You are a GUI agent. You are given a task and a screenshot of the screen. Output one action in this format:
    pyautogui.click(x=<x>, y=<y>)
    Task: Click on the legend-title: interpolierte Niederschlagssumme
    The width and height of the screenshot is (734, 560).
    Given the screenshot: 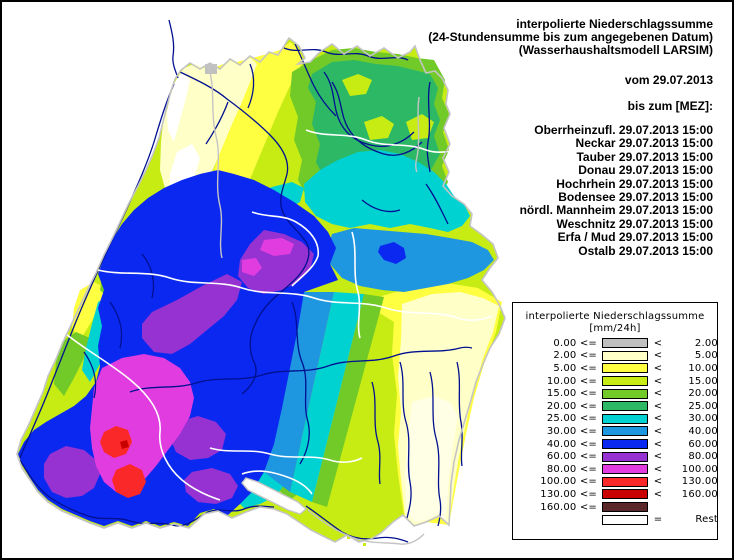 What is the action you would take?
    pyautogui.click(x=615, y=316)
    